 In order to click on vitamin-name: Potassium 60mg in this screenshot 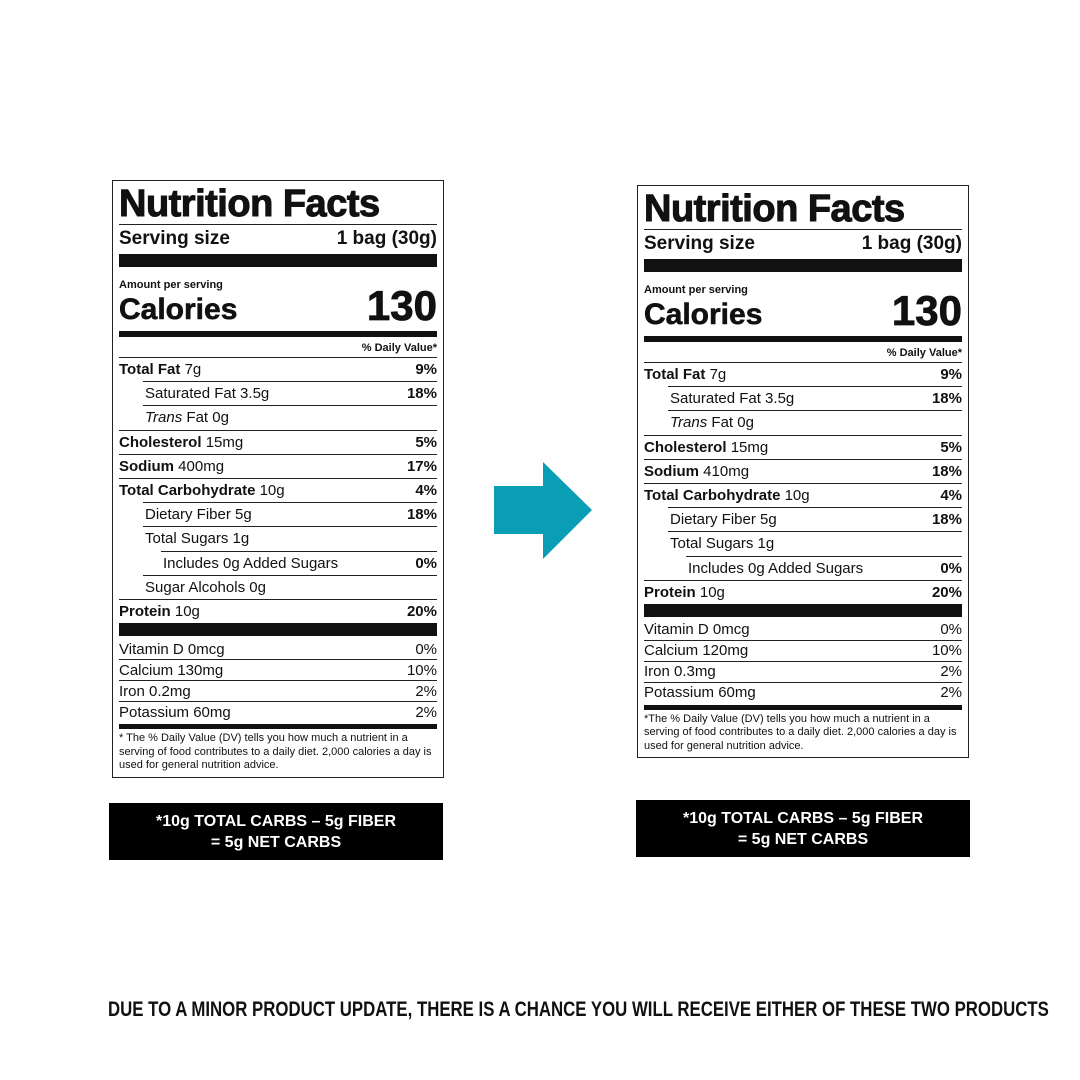, I will do `click(175, 712)`.